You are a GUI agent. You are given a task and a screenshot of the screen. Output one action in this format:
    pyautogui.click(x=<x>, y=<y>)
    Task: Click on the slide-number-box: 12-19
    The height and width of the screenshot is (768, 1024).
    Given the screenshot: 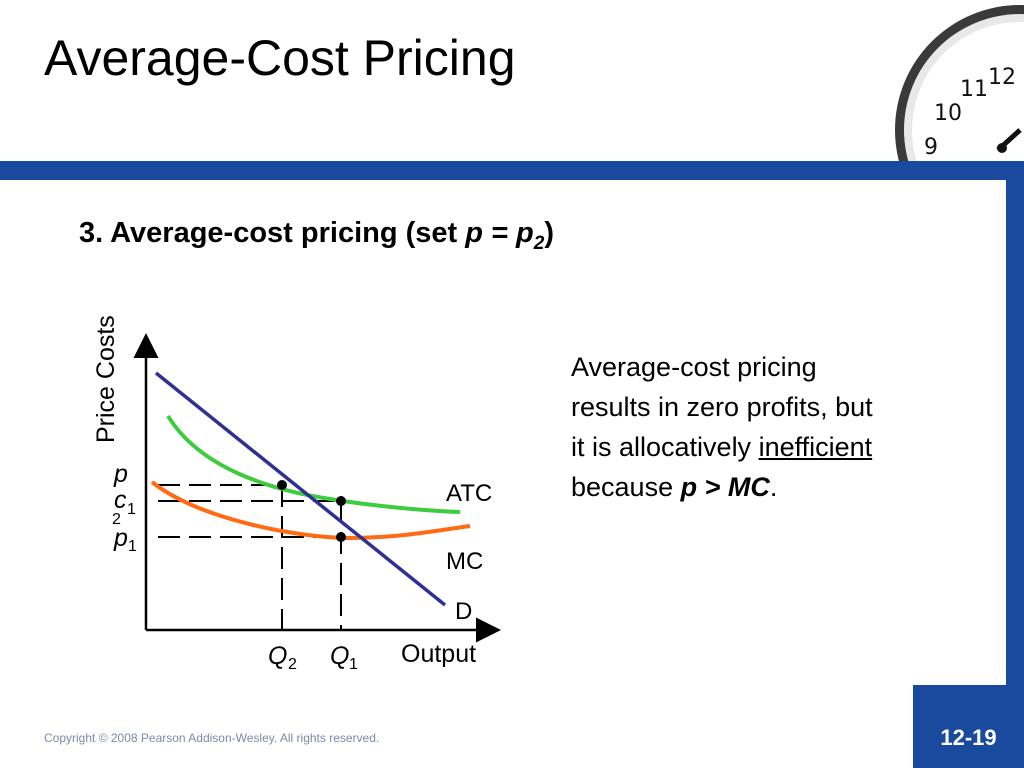 What is the action you would take?
    pyautogui.click(x=968, y=726)
    